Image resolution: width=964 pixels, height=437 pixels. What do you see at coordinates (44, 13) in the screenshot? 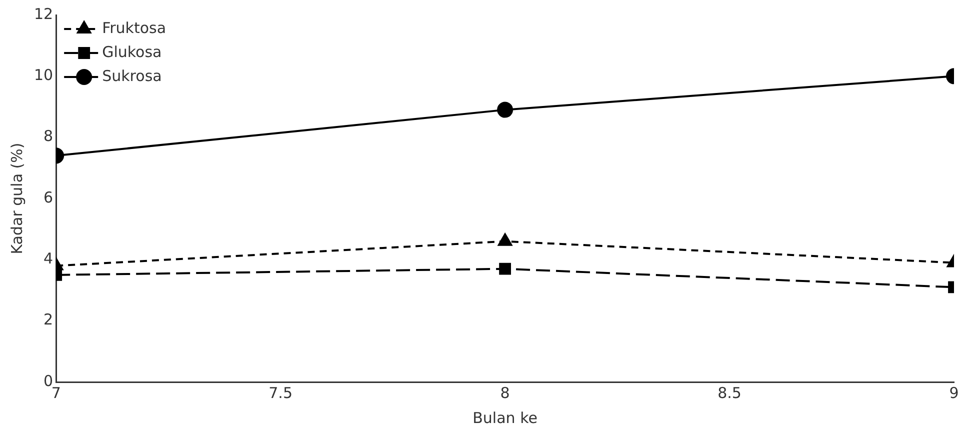
I see `y-tick-label: 12` at bounding box center [44, 13].